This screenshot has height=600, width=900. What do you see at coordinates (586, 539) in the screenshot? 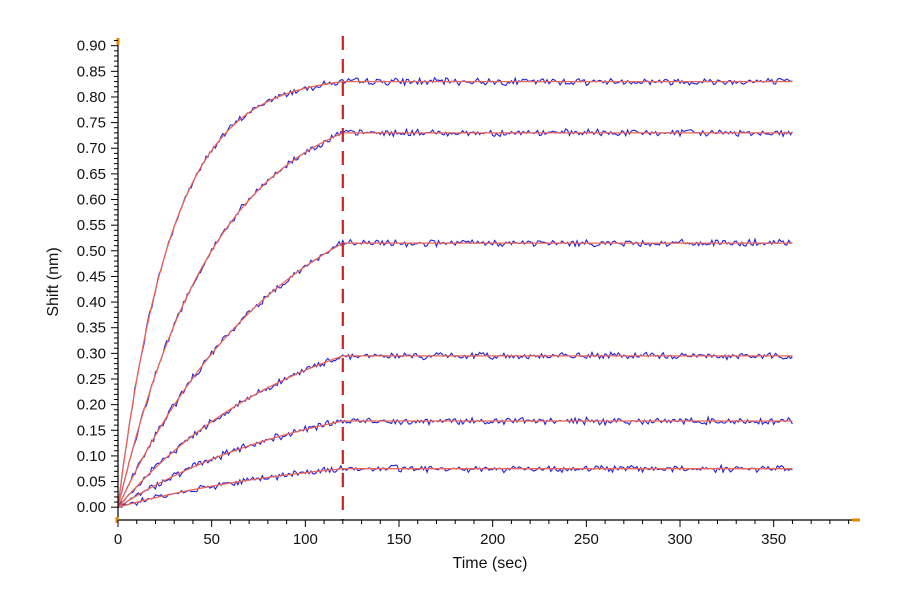
I see `x-tick-label: 250` at bounding box center [586, 539].